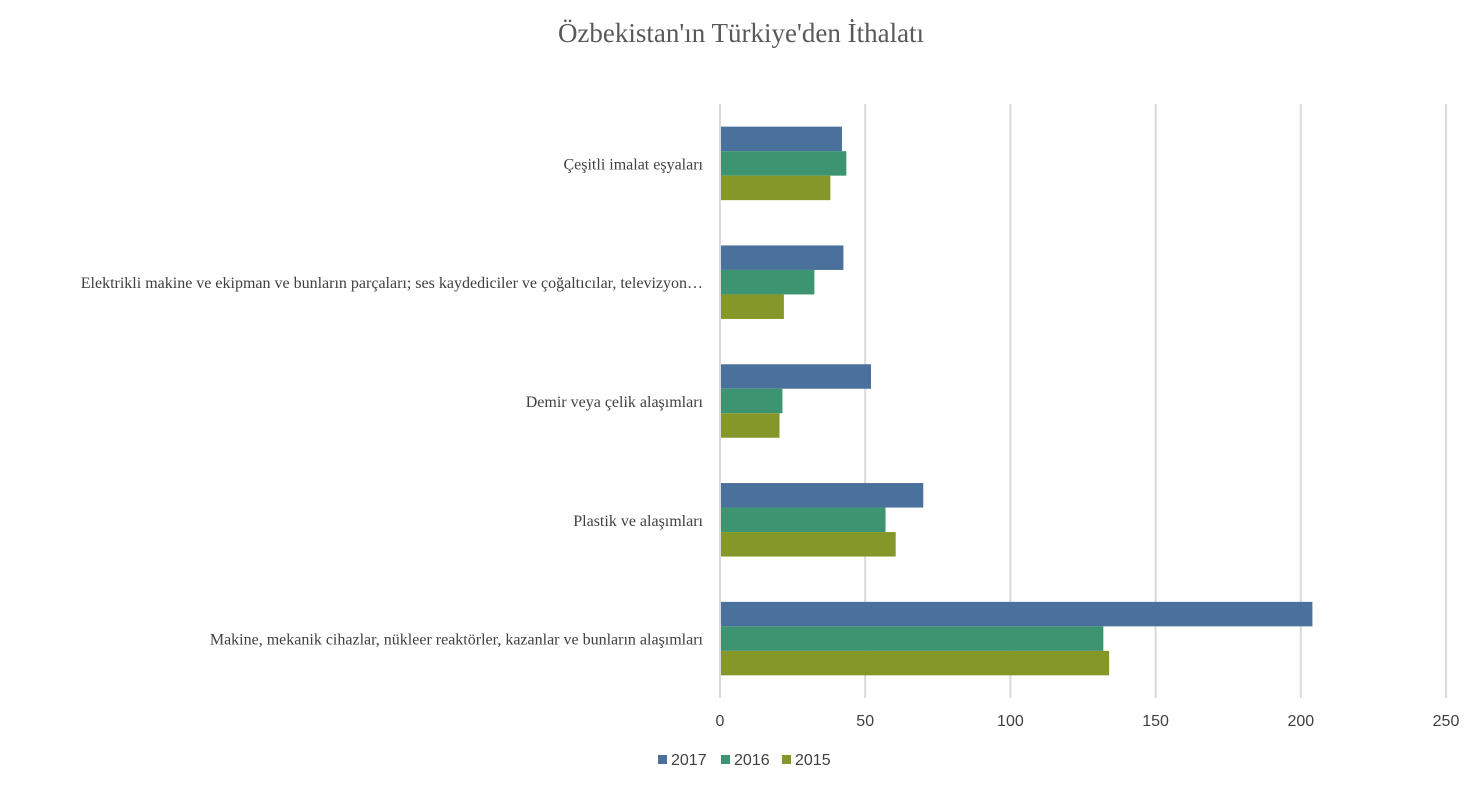 The width and height of the screenshot is (1482, 790). What do you see at coordinates (662, 759) in the screenshot?
I see `legend-swatch-2017` at bounding box center [662, 759].